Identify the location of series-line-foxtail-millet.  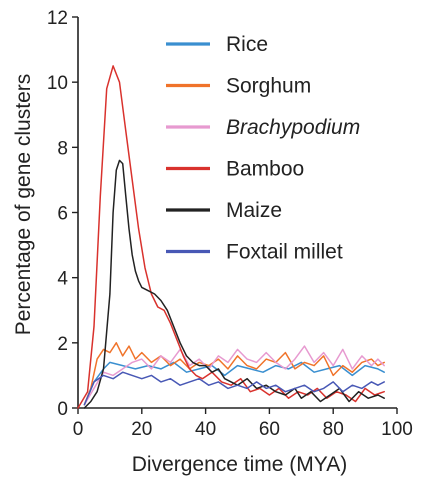
(234, 388).